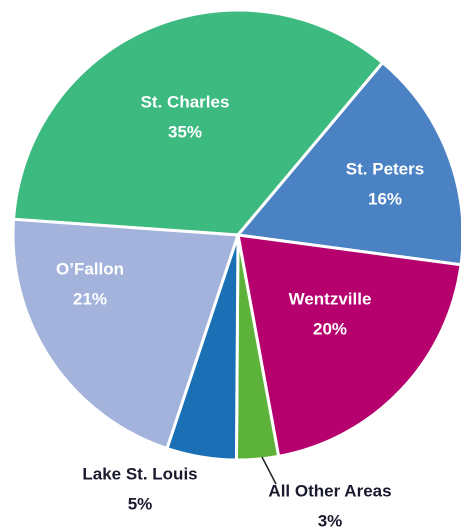 This screenshot has width=461, height=528. I want to click on slice-label: St. Charles, so click(185, 101).